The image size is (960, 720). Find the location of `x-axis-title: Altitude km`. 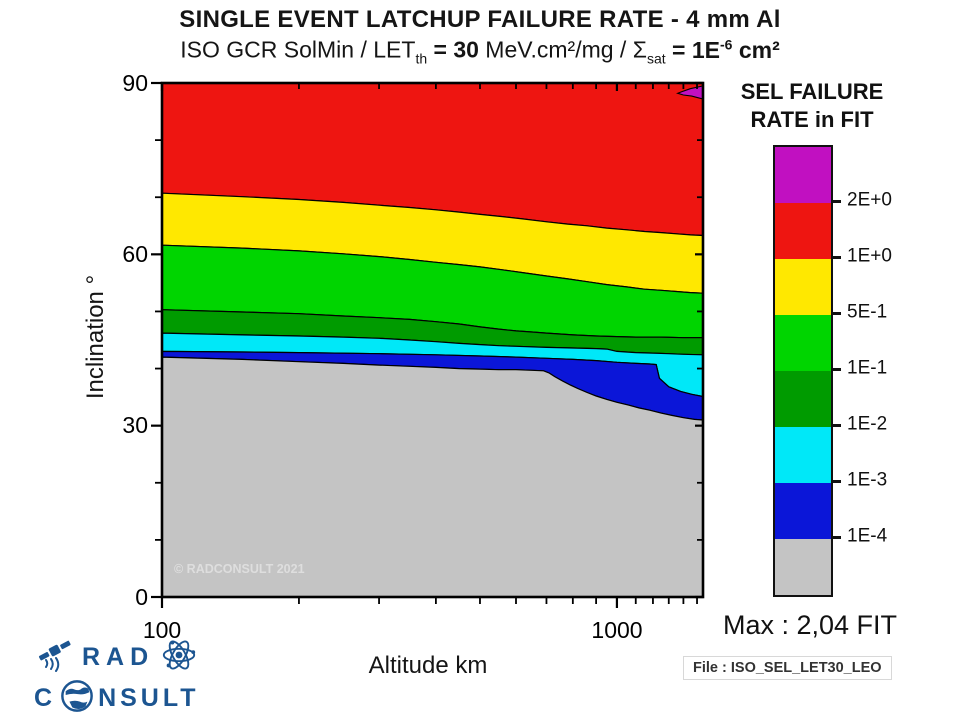

x-axis-title: Altitude km is located at coordinates (428, 665).